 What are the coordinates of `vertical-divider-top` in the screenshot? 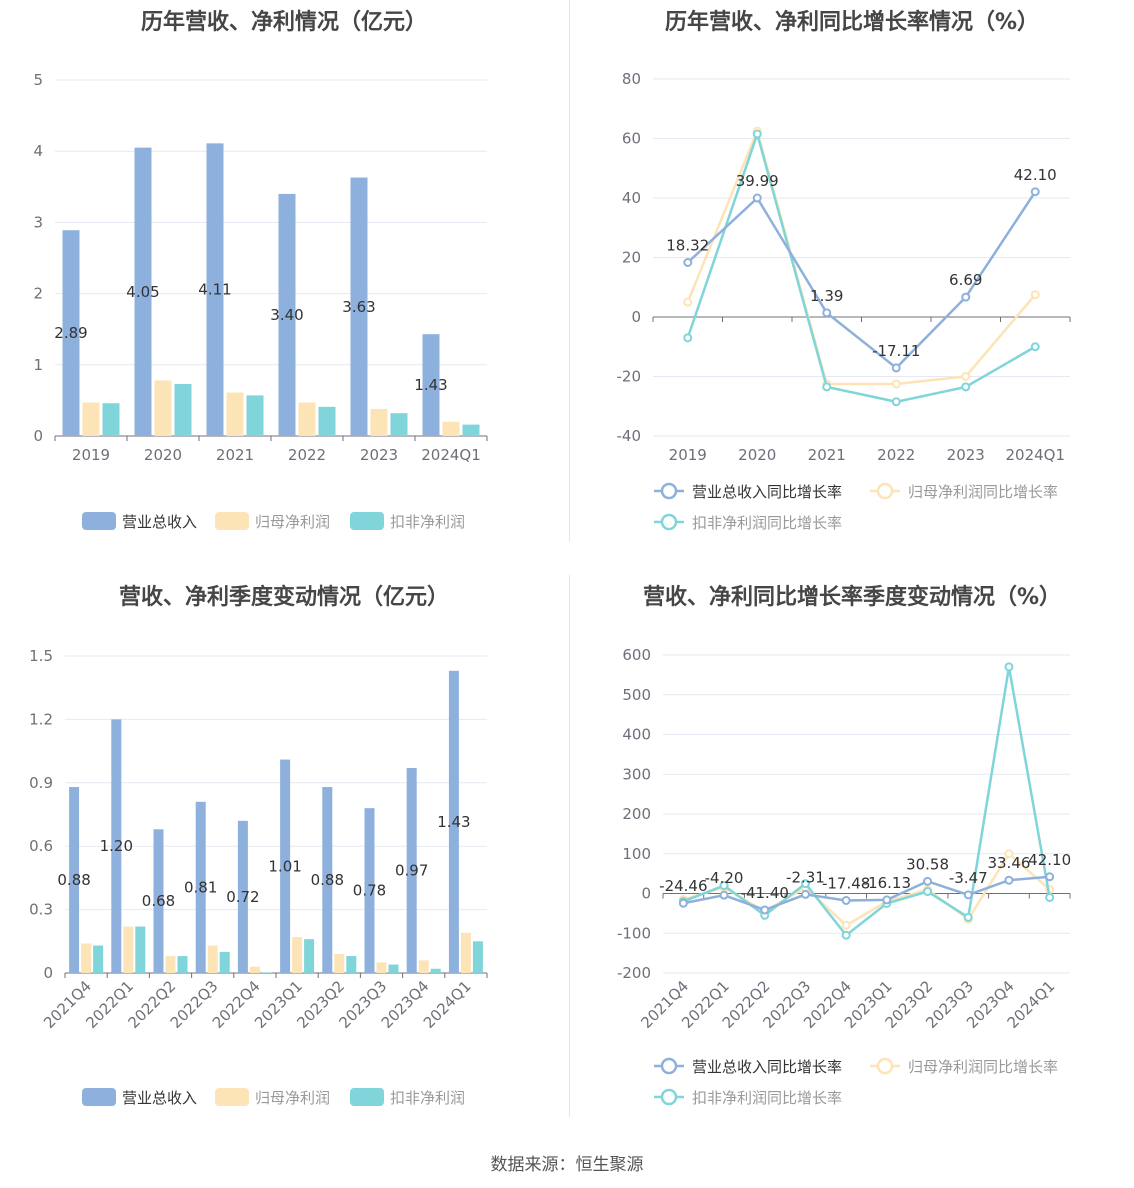 It's located at (569, 271).